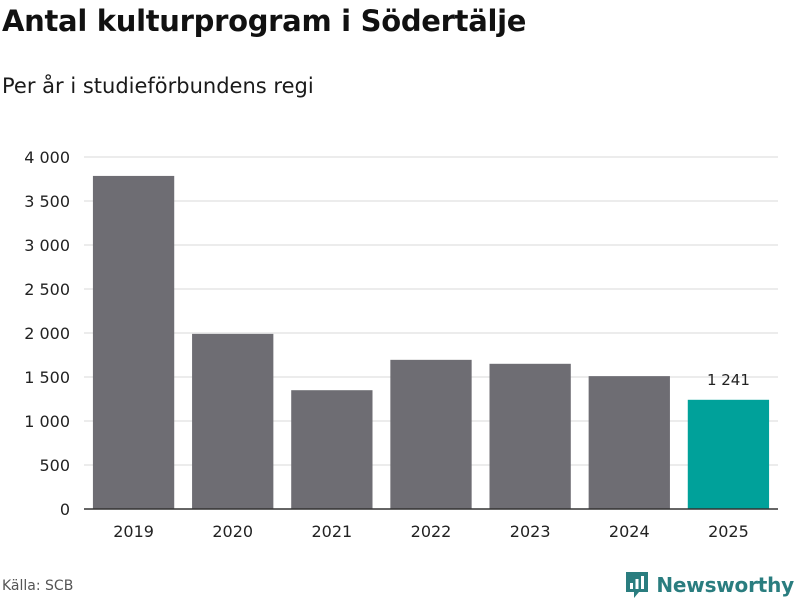  Describe the element at coordinates (530, 531) in the screenshot. I see `x-tick-label: 2023` at that location.